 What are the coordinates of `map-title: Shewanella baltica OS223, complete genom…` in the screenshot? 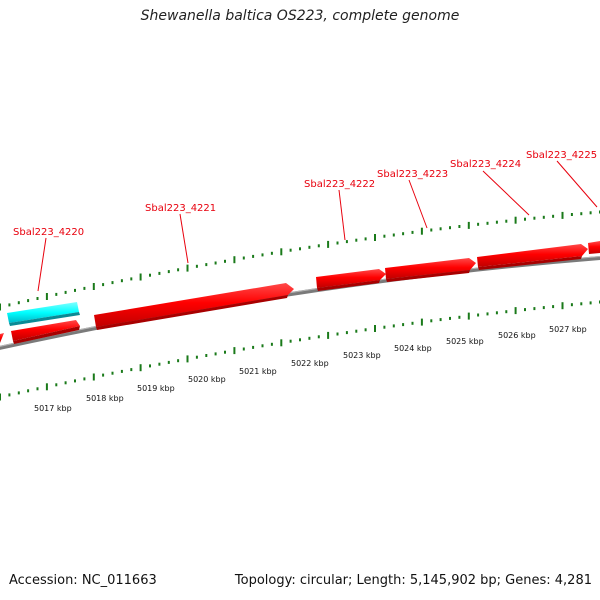 It's located at (300, 16).